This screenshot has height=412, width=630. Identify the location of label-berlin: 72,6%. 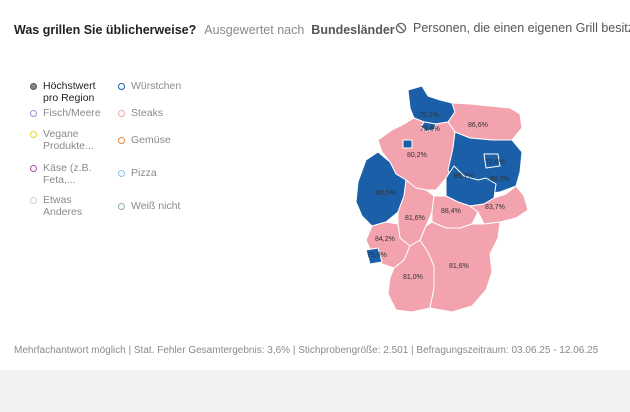
(495, 162).